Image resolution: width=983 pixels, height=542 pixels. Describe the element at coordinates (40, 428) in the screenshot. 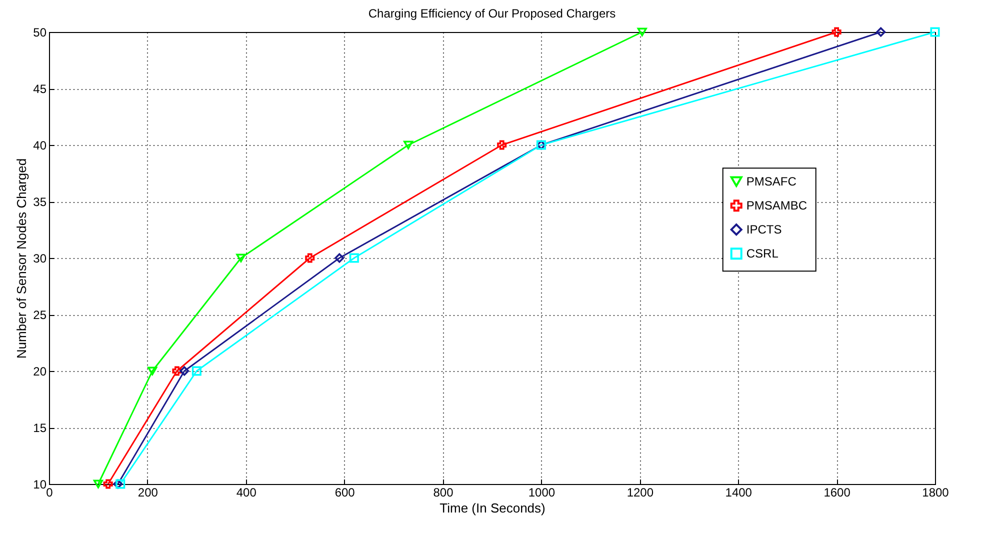

I see `y-tick-label: 15` at that location.